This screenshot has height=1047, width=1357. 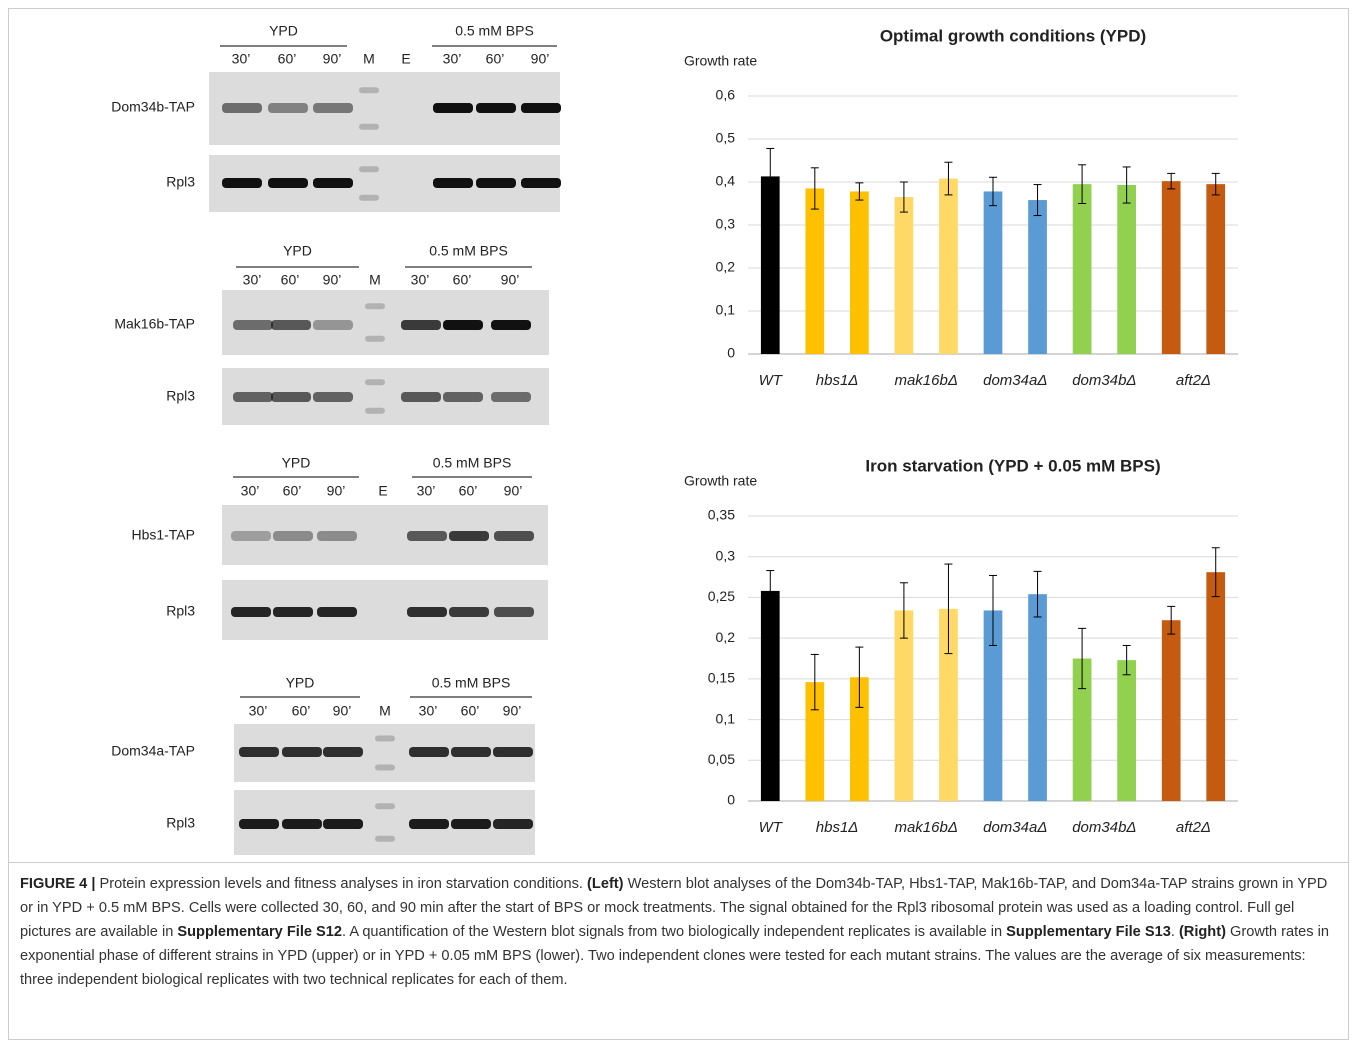 I want to click on y-tick-label: 0,4, so click(x=726, y=181).